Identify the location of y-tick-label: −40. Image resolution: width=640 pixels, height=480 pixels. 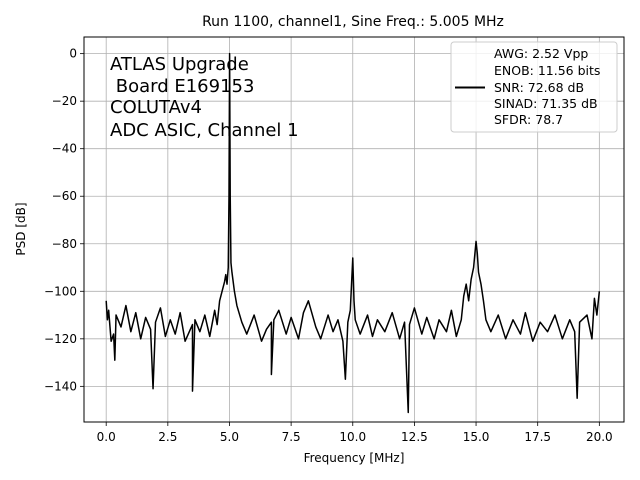
(64, 149).